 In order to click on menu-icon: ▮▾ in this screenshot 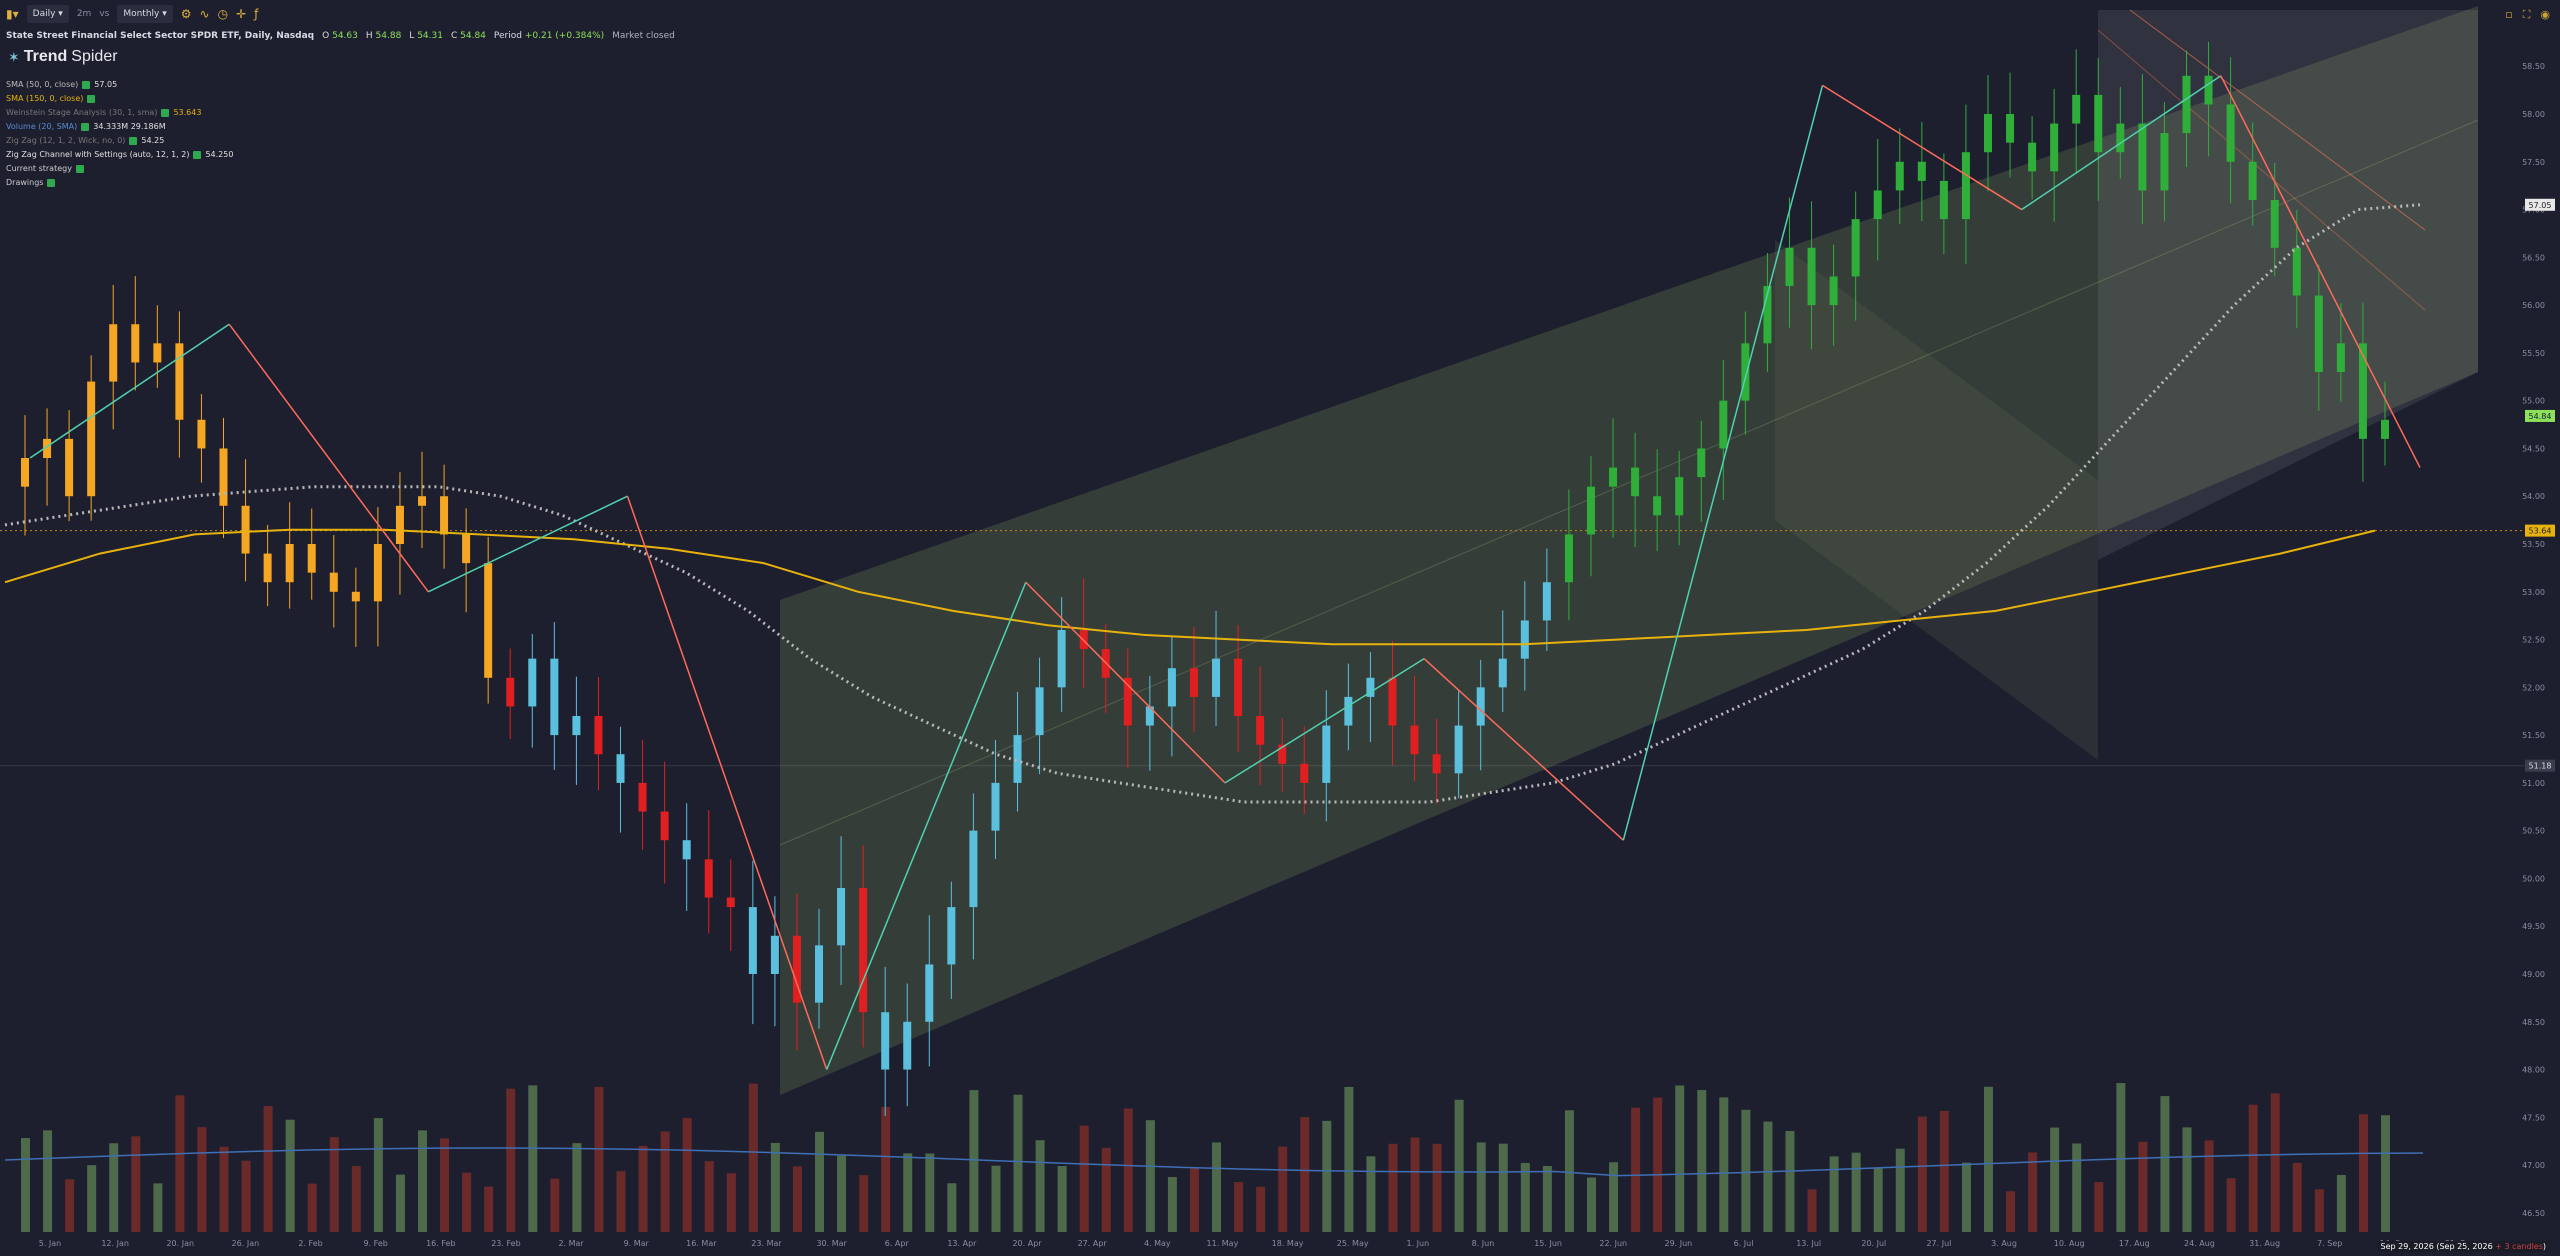, I will do `click(12, 14)`.